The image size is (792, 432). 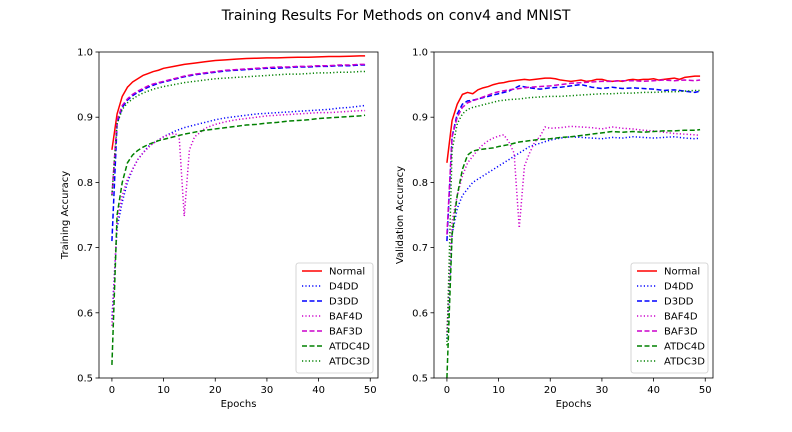 I want to click on y-axis-label: Training Accuracy, so click(x=65, y=215).